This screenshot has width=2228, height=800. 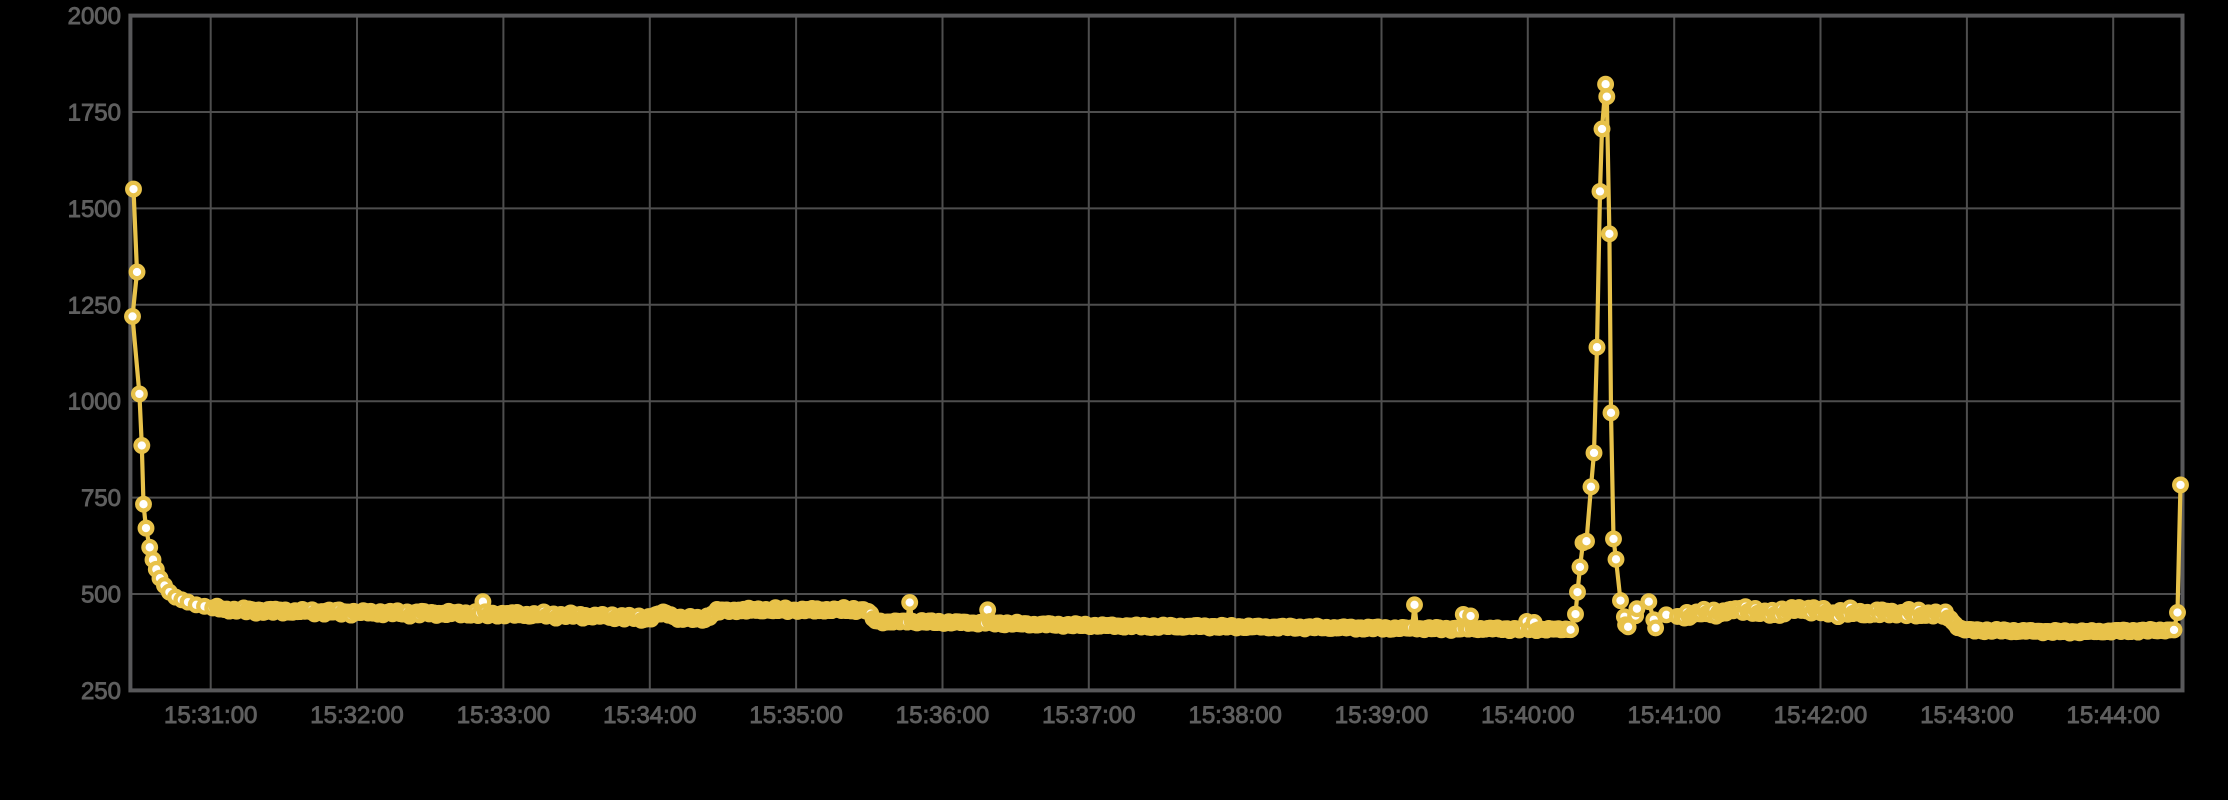 What do you see at coordinates (101, 691) in the screenshot?
I see `svg-text: 250` at bounding box center [101, 691].